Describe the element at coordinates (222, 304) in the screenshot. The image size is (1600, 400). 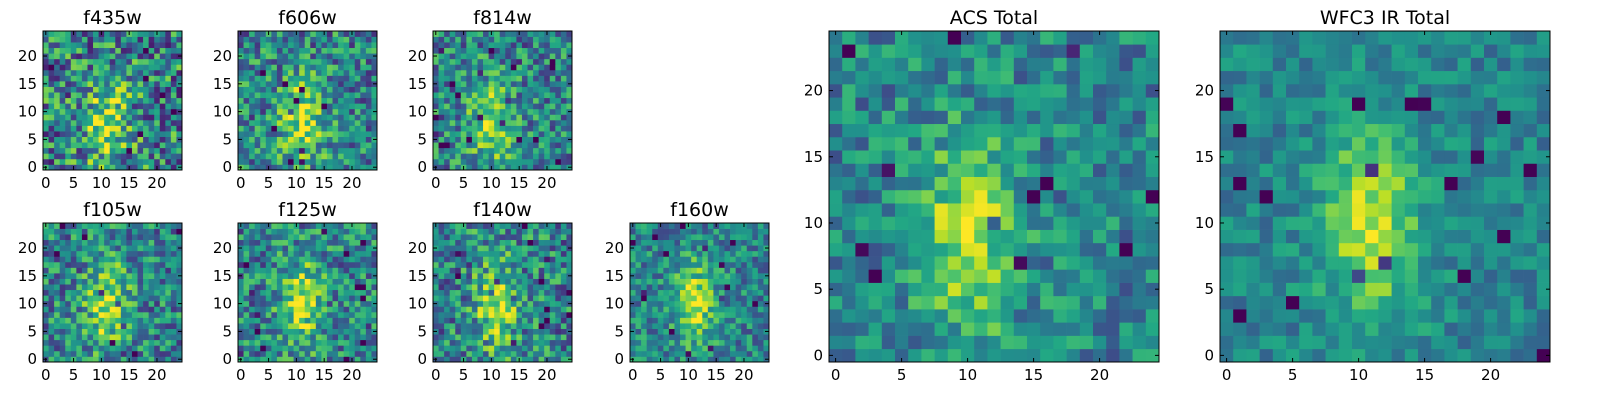
I see `y-tick-label: 10` at that location.